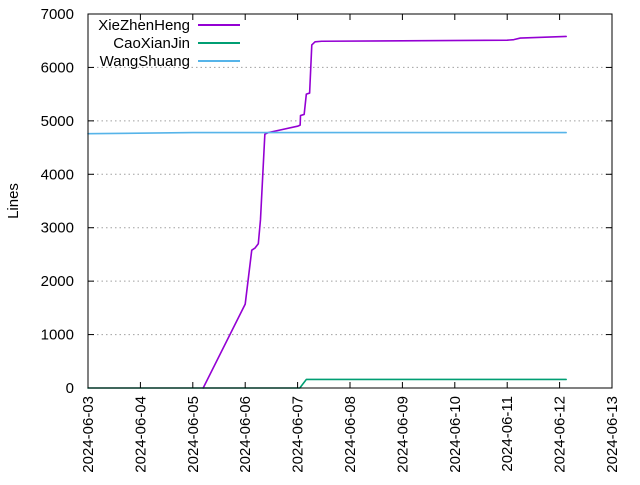 The width and height of the screenshot is (640, 485). I want to click on x-tick-label: 2024-06-03, so click(88, 434).